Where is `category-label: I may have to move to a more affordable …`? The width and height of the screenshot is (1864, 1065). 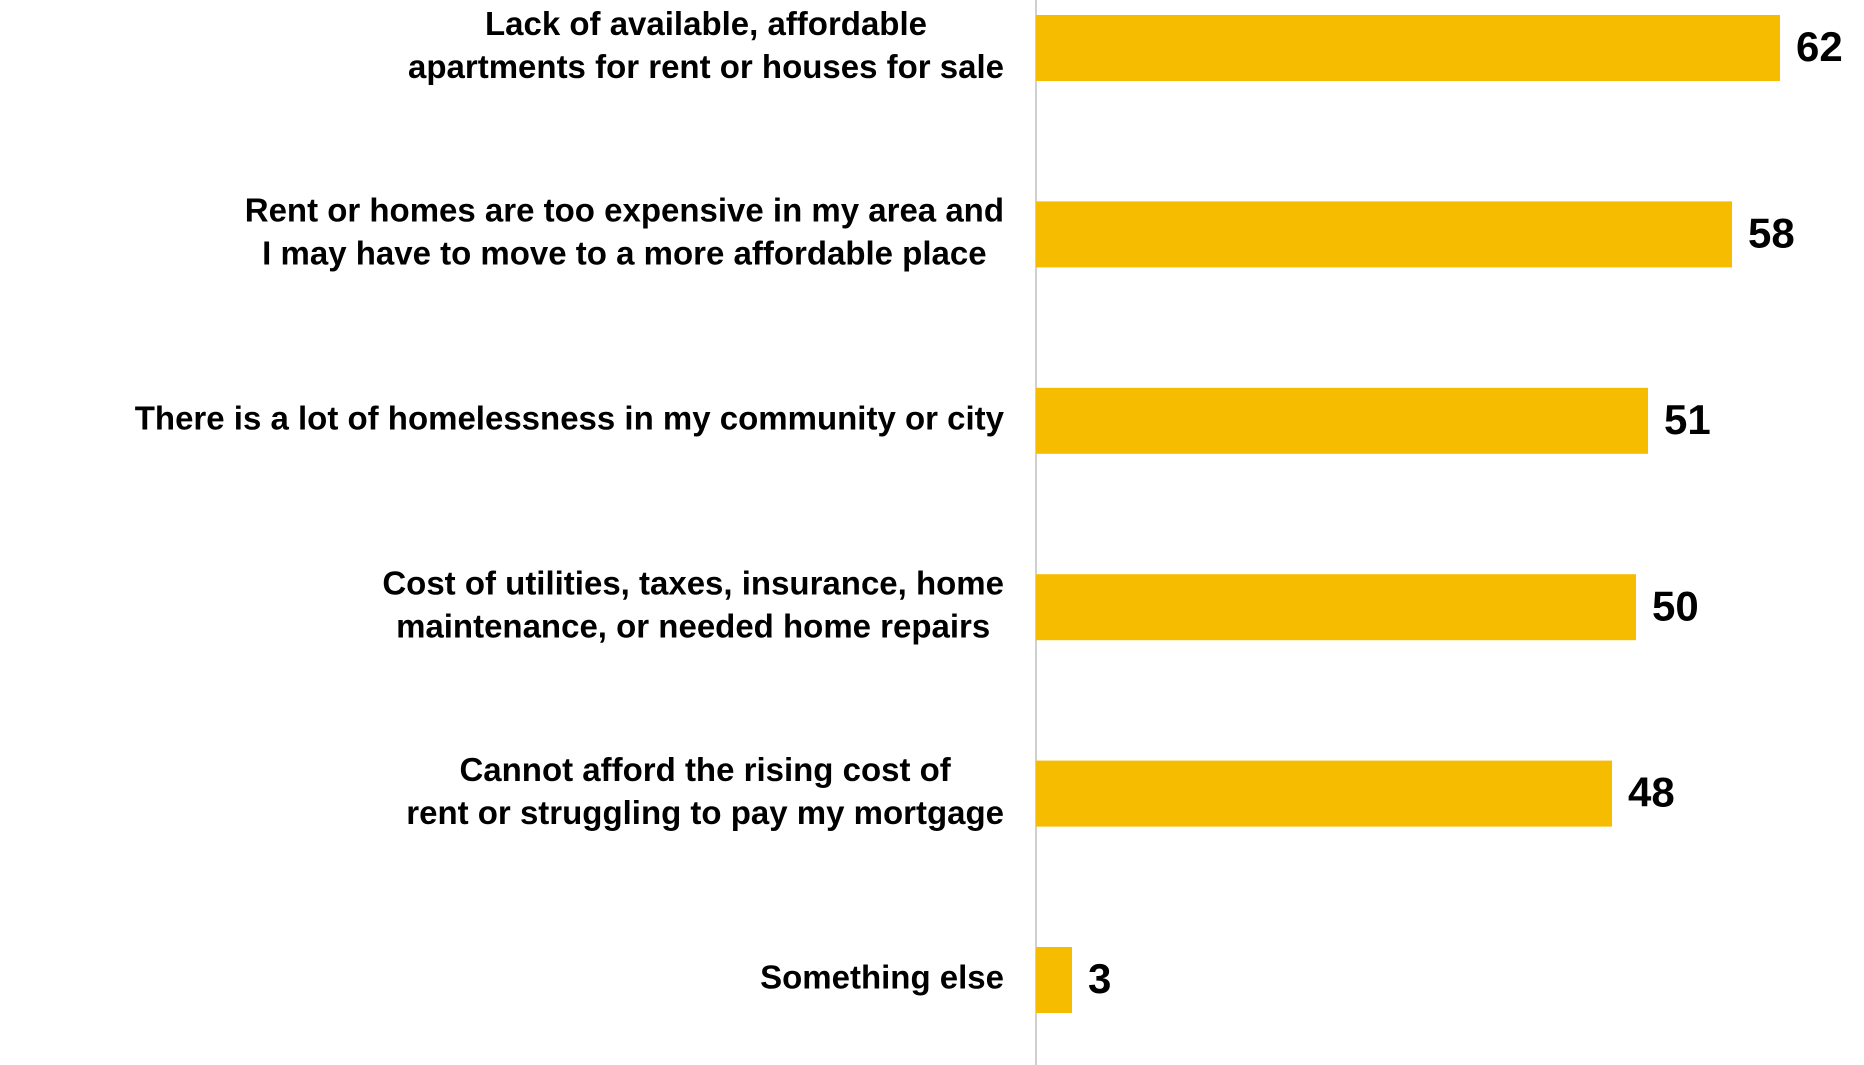 category-label: I may have to move to a more affordable … is located at coordinates (624, 253).